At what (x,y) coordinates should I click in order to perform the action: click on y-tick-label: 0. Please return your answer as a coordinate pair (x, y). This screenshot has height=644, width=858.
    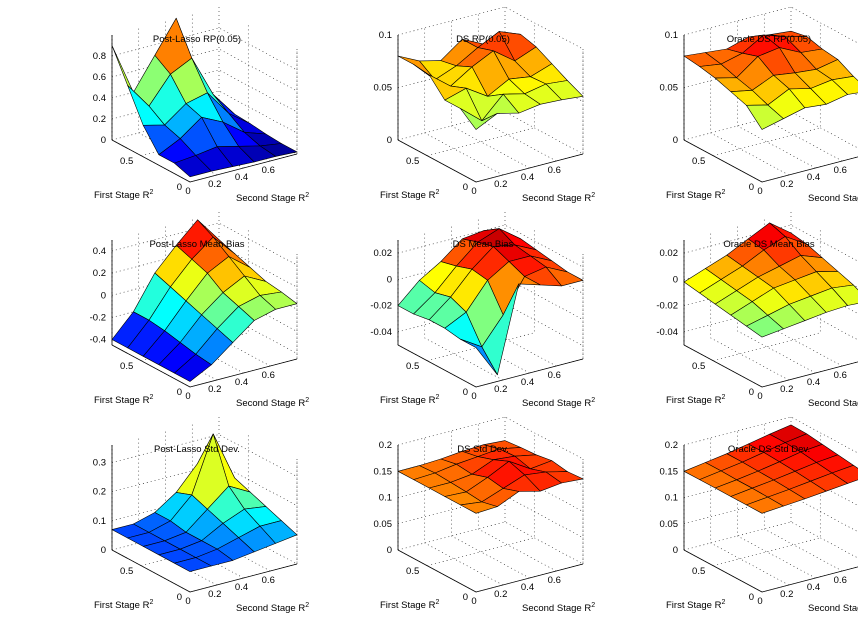
    Looking at the image, I should click on (465, 597).